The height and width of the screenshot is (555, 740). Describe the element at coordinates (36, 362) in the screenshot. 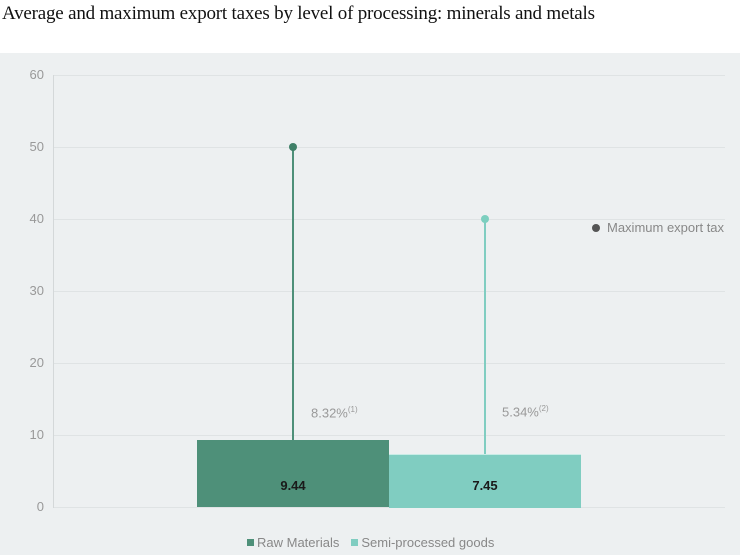

I see `y-tick-20: 20` at that location.